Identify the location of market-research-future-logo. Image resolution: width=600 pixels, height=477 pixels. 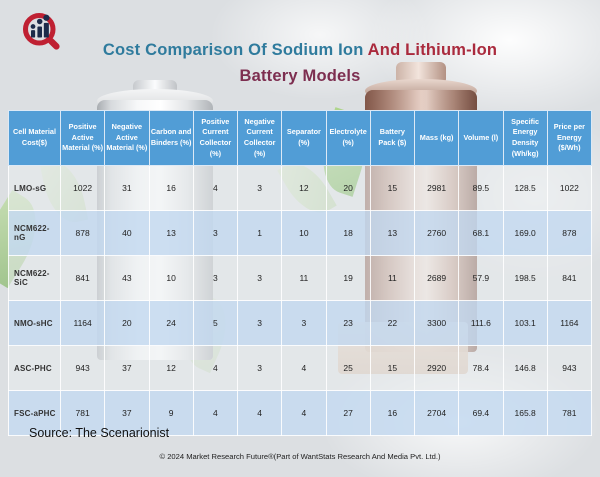
(42, 32).